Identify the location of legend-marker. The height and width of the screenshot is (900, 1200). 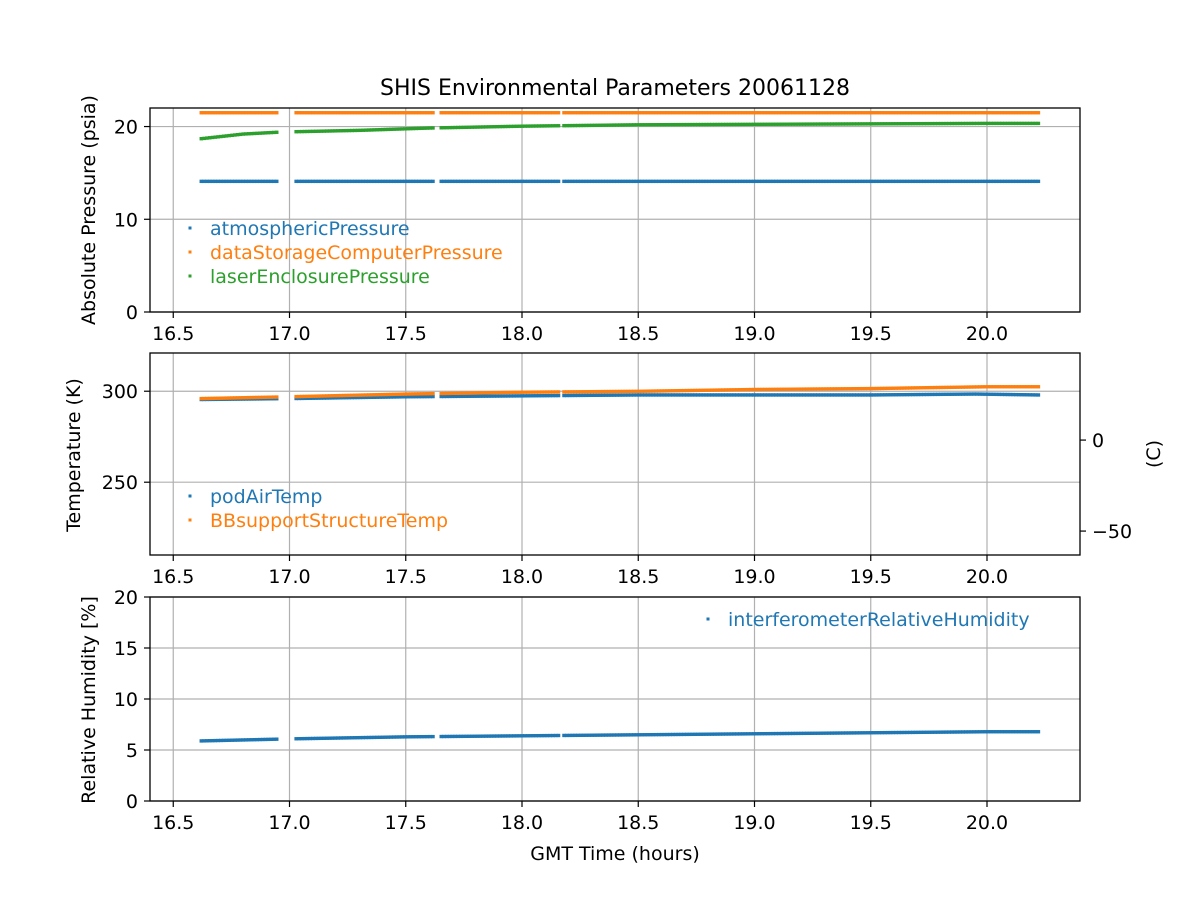
(190, 496).